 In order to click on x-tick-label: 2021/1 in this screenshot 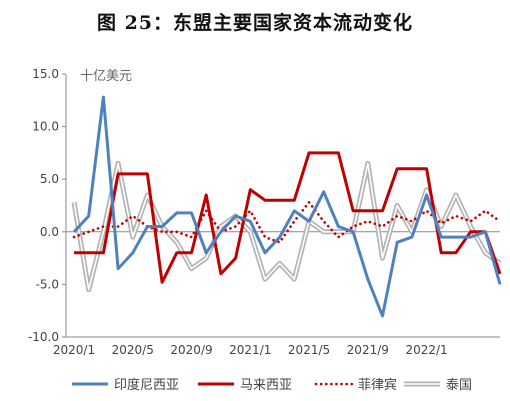, I will do `click(250, 350)`.